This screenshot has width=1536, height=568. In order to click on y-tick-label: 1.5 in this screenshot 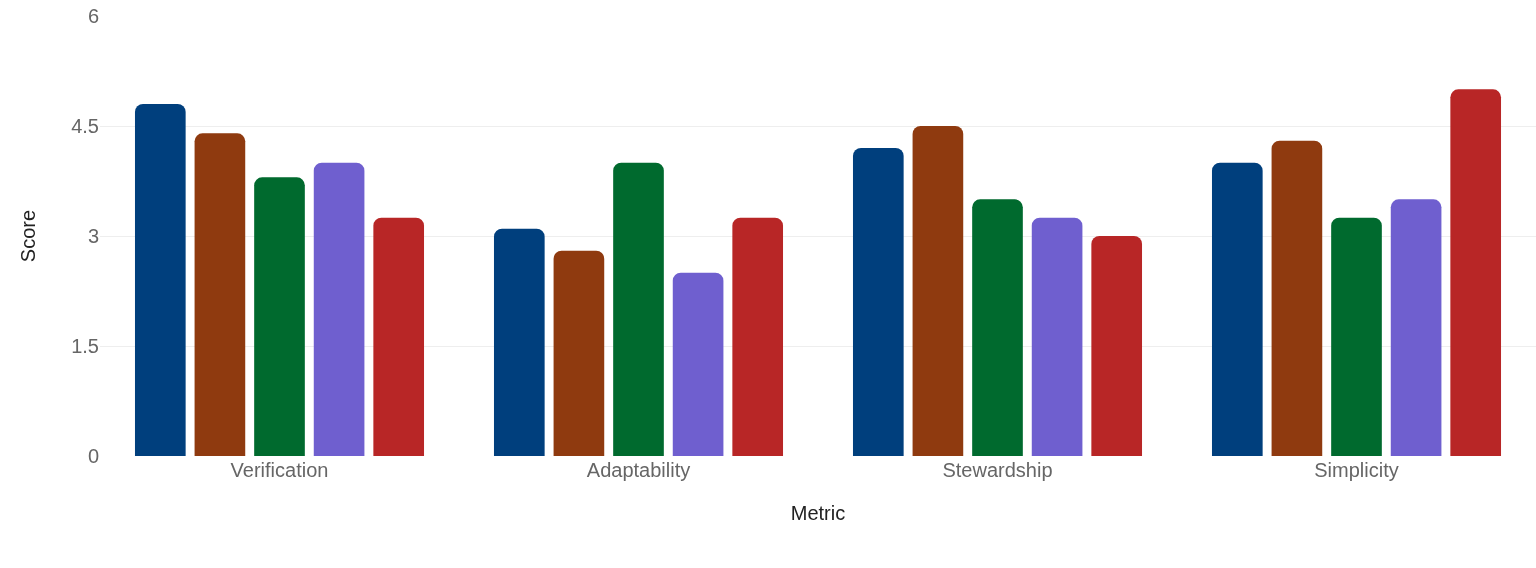, I will do `click(85, 346)`.